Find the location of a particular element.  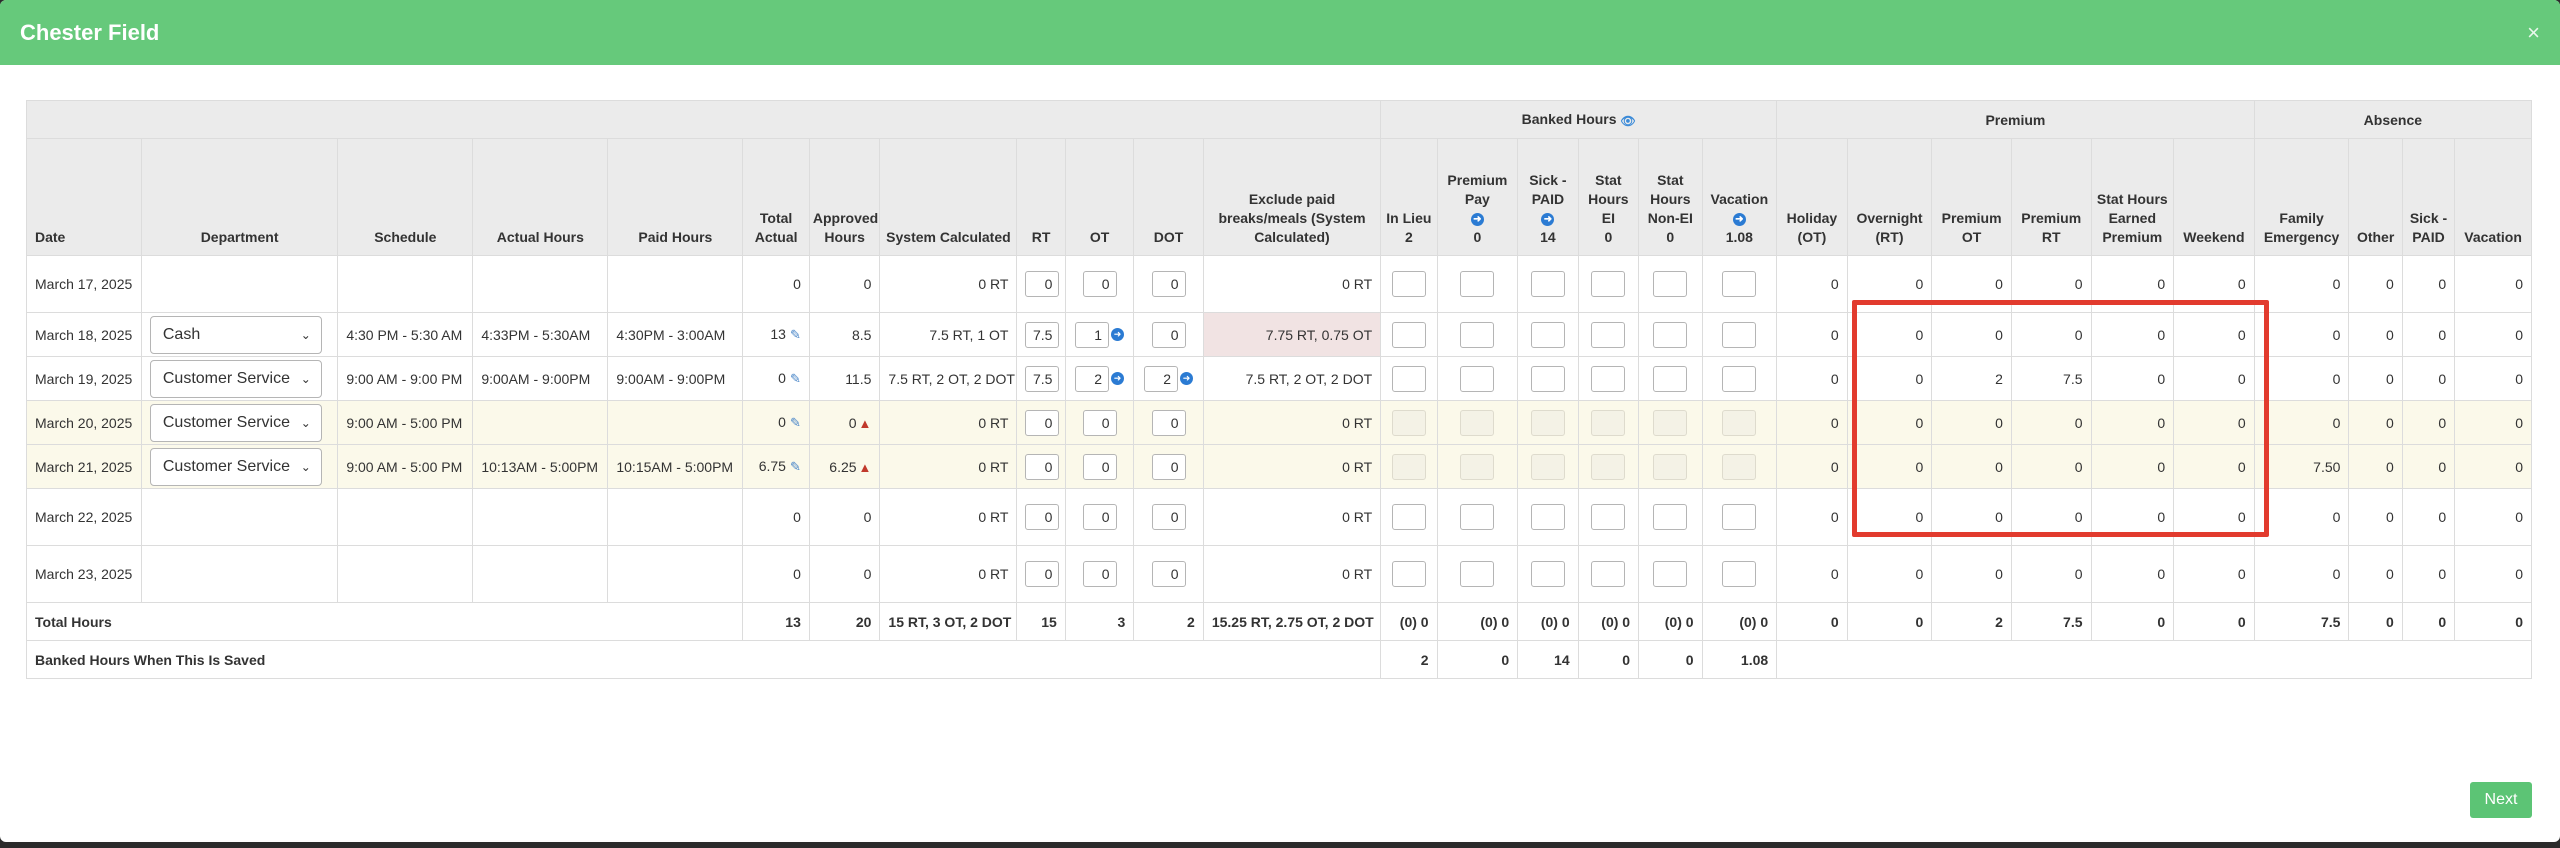

col-actual-hours: Actual Hours is located at coordinates (540, 197).